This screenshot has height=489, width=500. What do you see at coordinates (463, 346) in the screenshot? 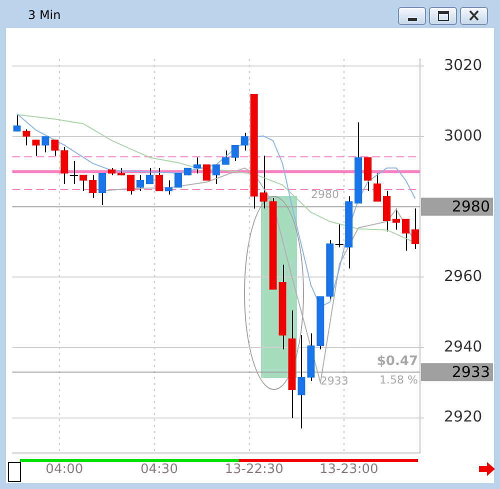
I see `y-tick-label: 2940` at bounding box center [463, 346].